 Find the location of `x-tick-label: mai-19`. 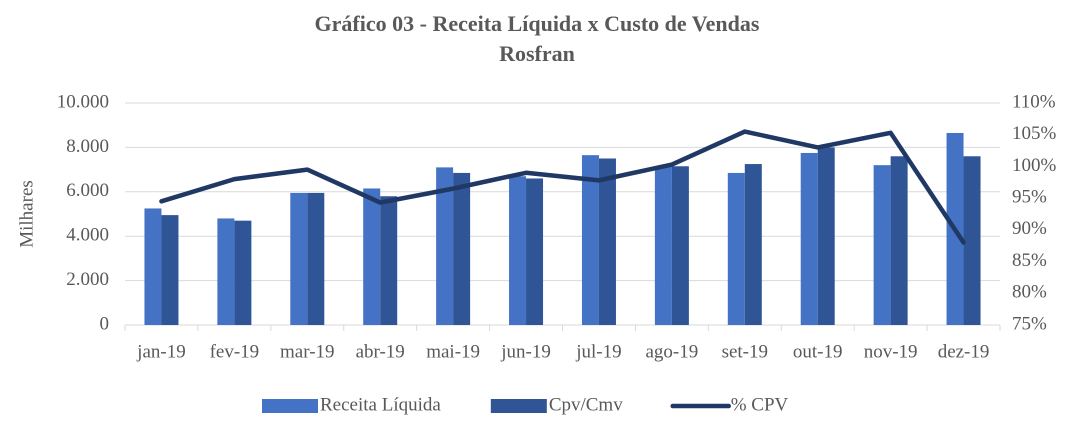

x-tick-label: mai-19 is located at coordinates (453, 351).